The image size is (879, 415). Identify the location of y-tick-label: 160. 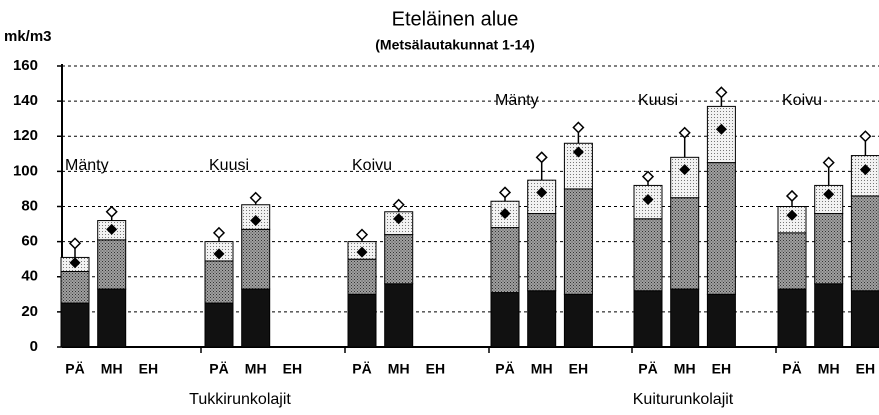
(25, 65).